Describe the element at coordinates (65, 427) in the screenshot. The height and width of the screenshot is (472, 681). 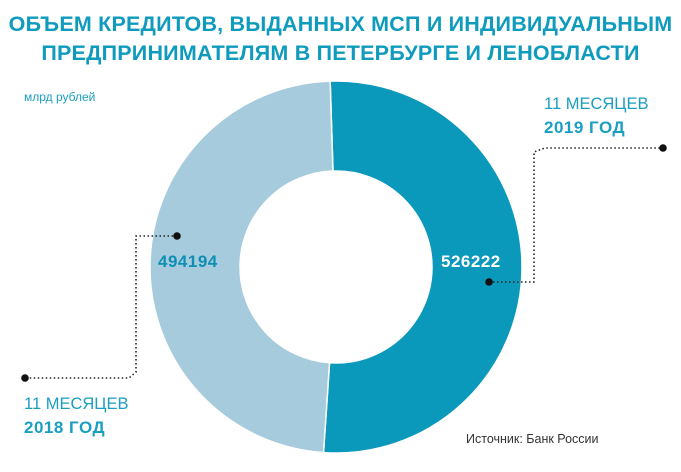
I see `legend-2018-year: 2018 ГОД` at that location.